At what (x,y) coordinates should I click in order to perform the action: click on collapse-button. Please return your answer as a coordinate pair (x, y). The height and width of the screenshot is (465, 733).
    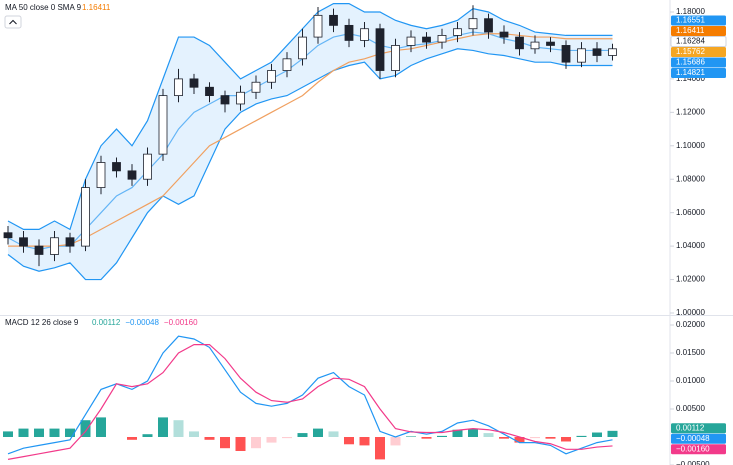
    Looking at the image, I should click on (13, 22).